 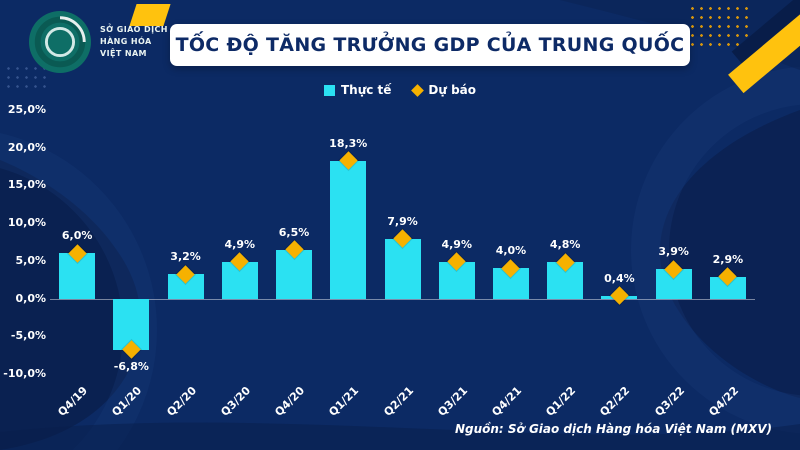 What do you see at coordinates (26, 185) in the screenshot?
I see `y-tick-label: 15,0%` at bounding box center [26, 185].